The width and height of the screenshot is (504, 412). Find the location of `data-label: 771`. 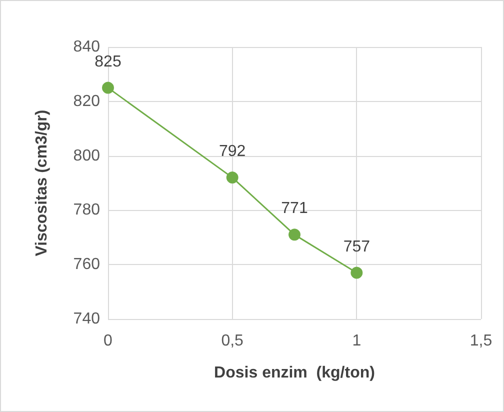

data-label: 771 is located at coordinates (294, 209).